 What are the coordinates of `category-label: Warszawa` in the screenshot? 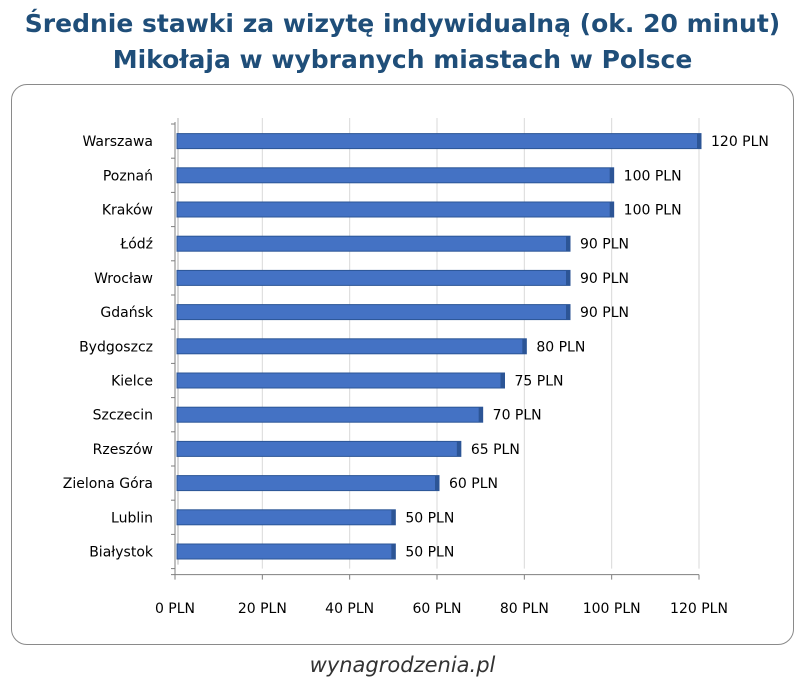 It's located at (117, 142).